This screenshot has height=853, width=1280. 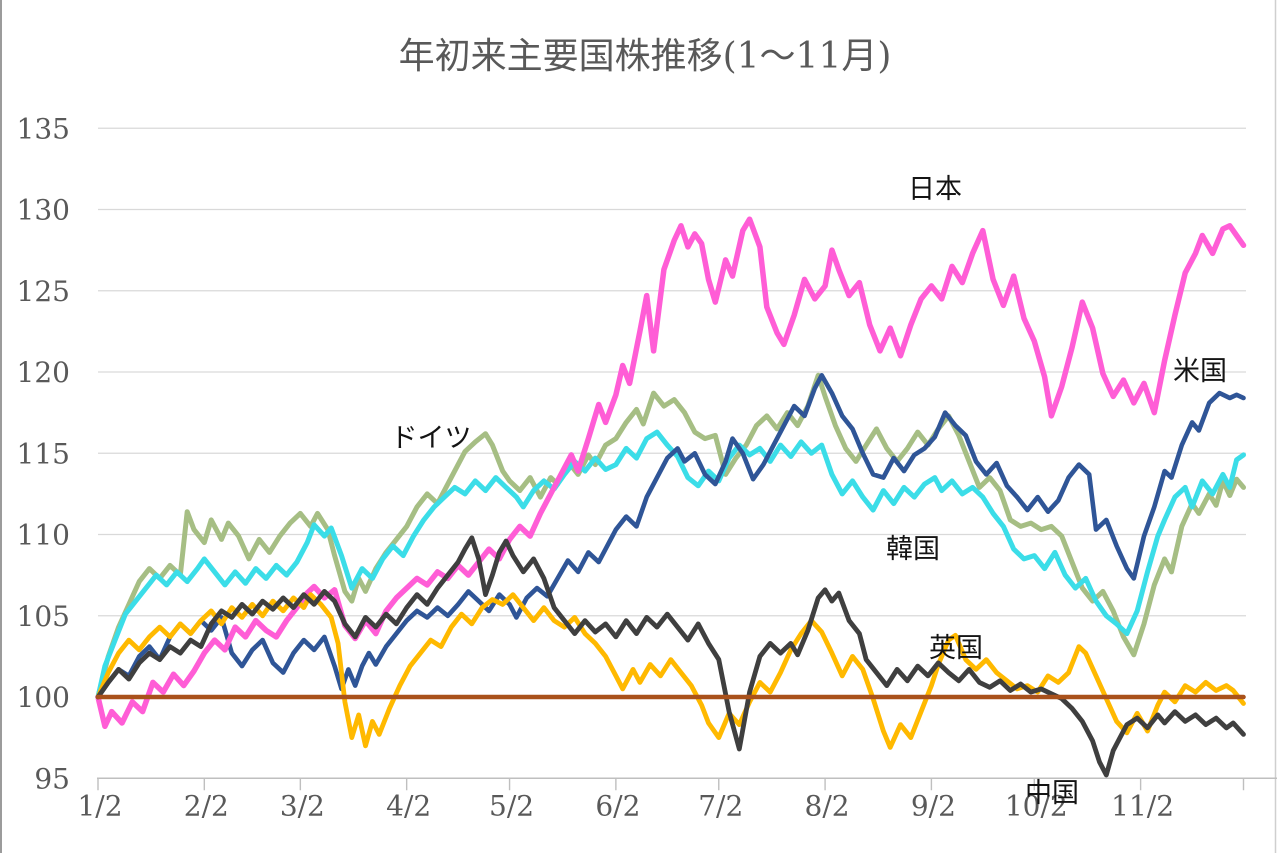 What do you see at coordinates (913, 549) in the screenshot?
I see `series-label-3: 韓国` at bounding box center [913, 549].